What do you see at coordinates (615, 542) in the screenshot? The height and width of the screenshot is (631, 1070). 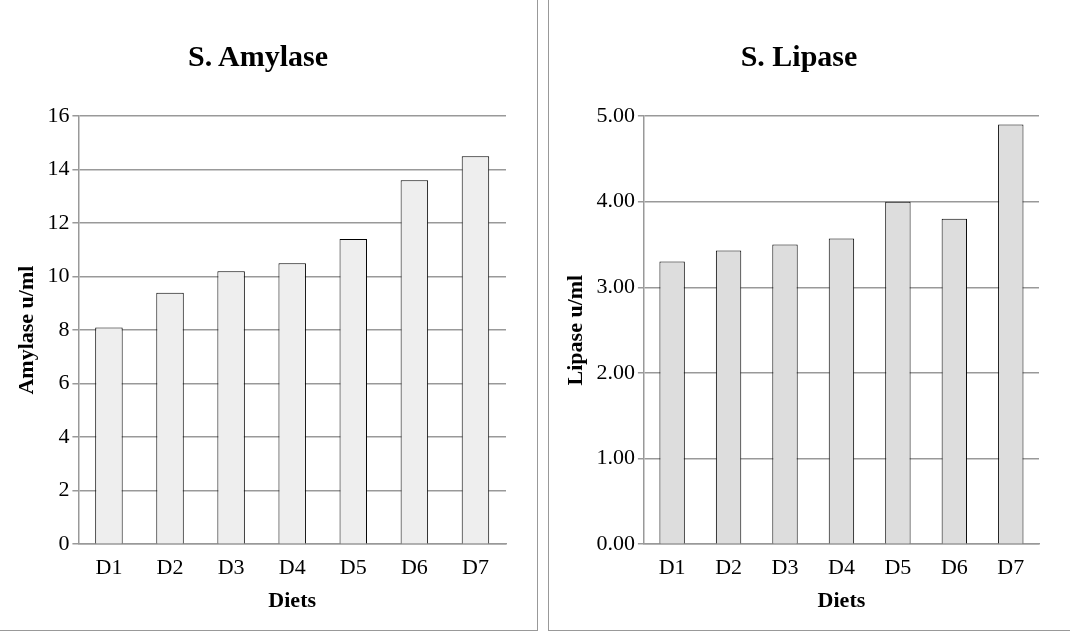 I see `y-tick-label: 0.00` at bounding box center [615, 542].